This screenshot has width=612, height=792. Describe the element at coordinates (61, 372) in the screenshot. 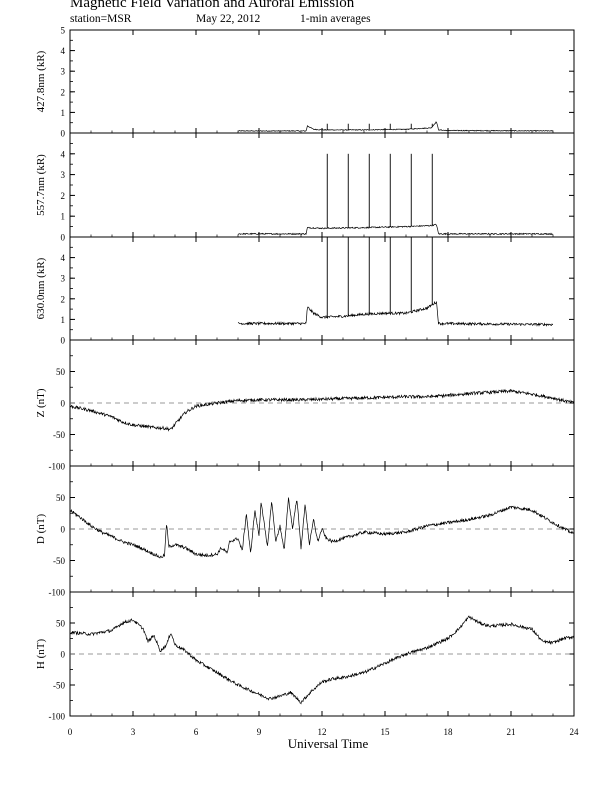

I see `y-tick-label-Z: 50` at that location.